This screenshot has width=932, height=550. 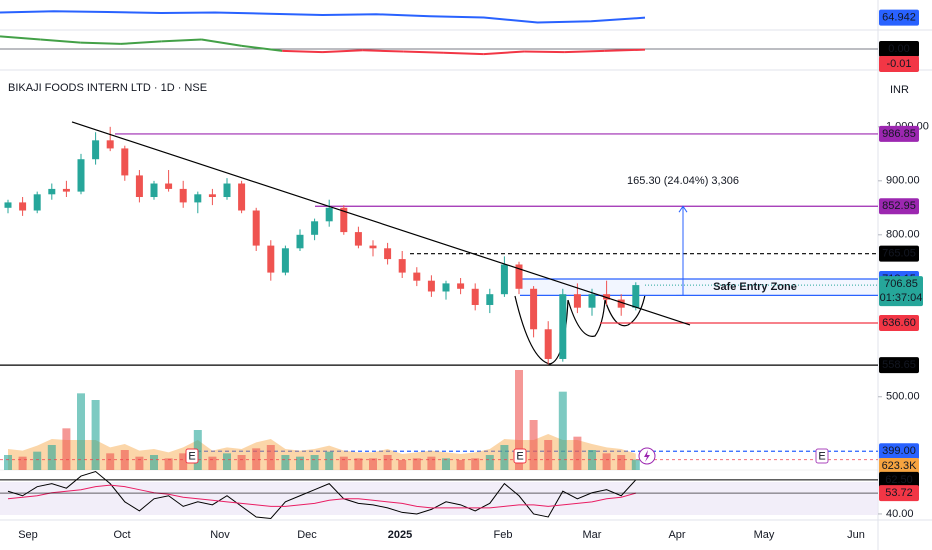 What do you see at coordinates (903, 235) in the screenshot?
I see `price-tick-label: 800.00` at bounding box center [903, 235].